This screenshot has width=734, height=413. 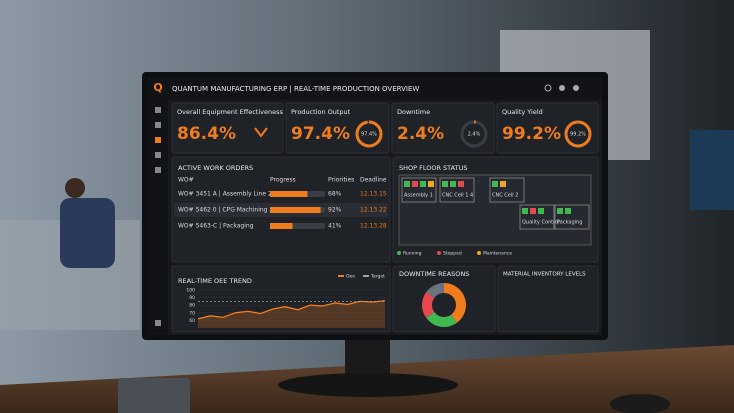 What do you see at coordinates (158, 323) in the screenshot?
I see `config-icon` at bounding box center [158, 323].